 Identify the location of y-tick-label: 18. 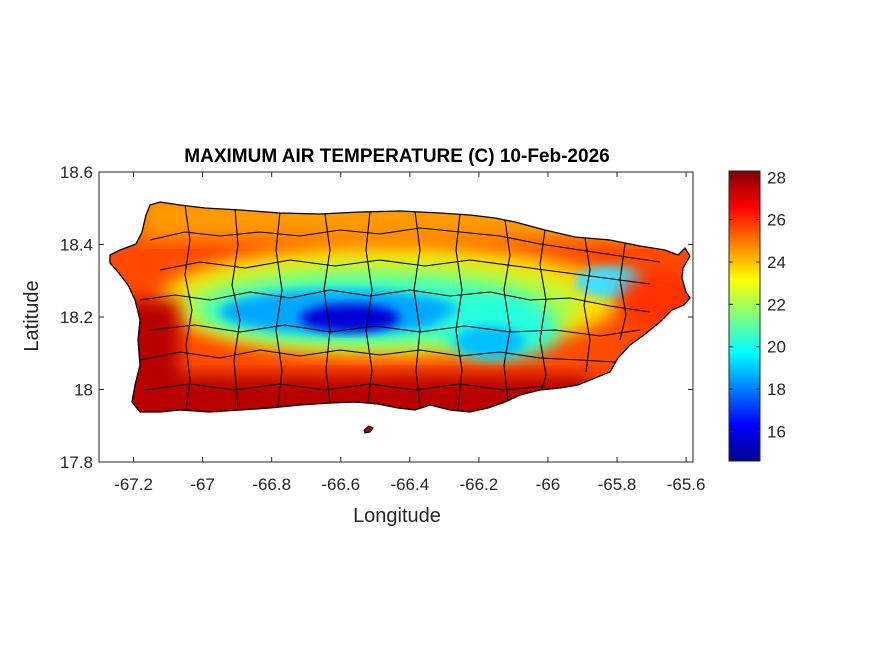
(83, 390).